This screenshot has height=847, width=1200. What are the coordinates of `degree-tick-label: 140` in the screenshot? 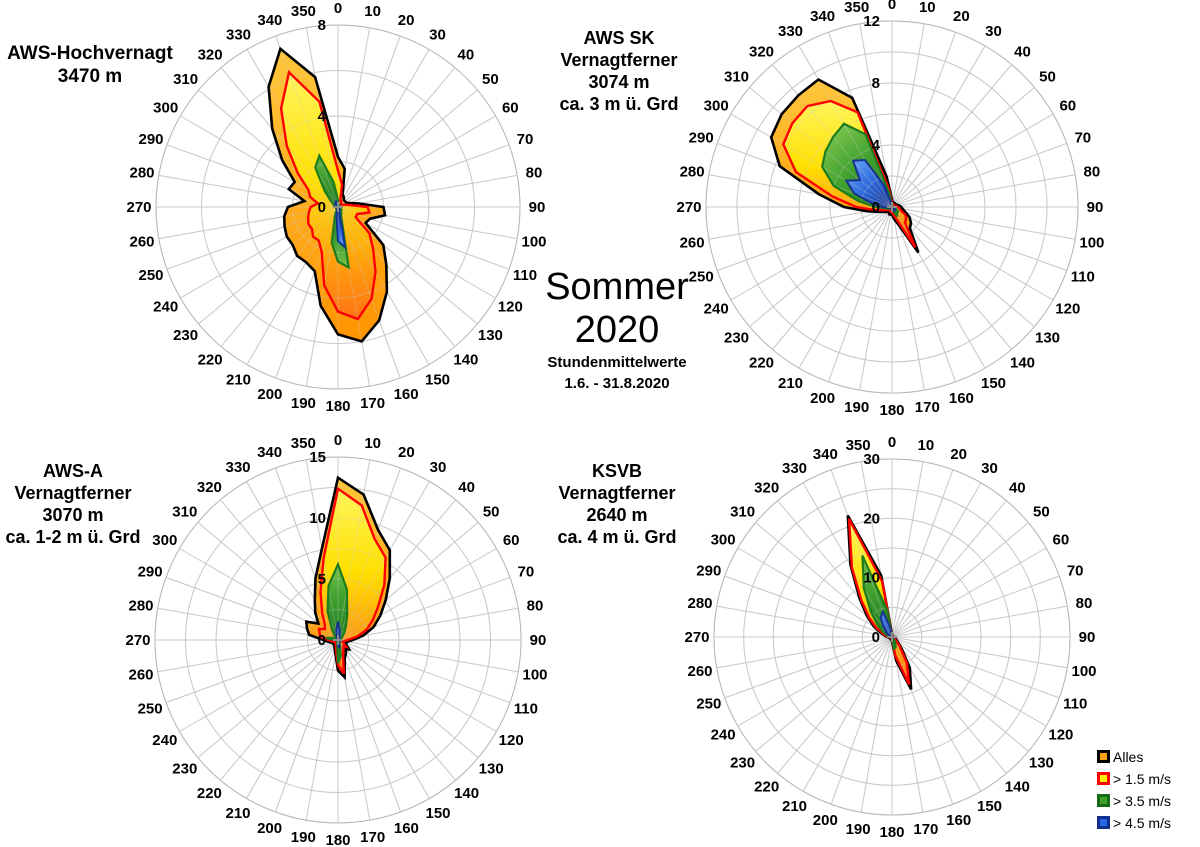 It's located at (465, 359).